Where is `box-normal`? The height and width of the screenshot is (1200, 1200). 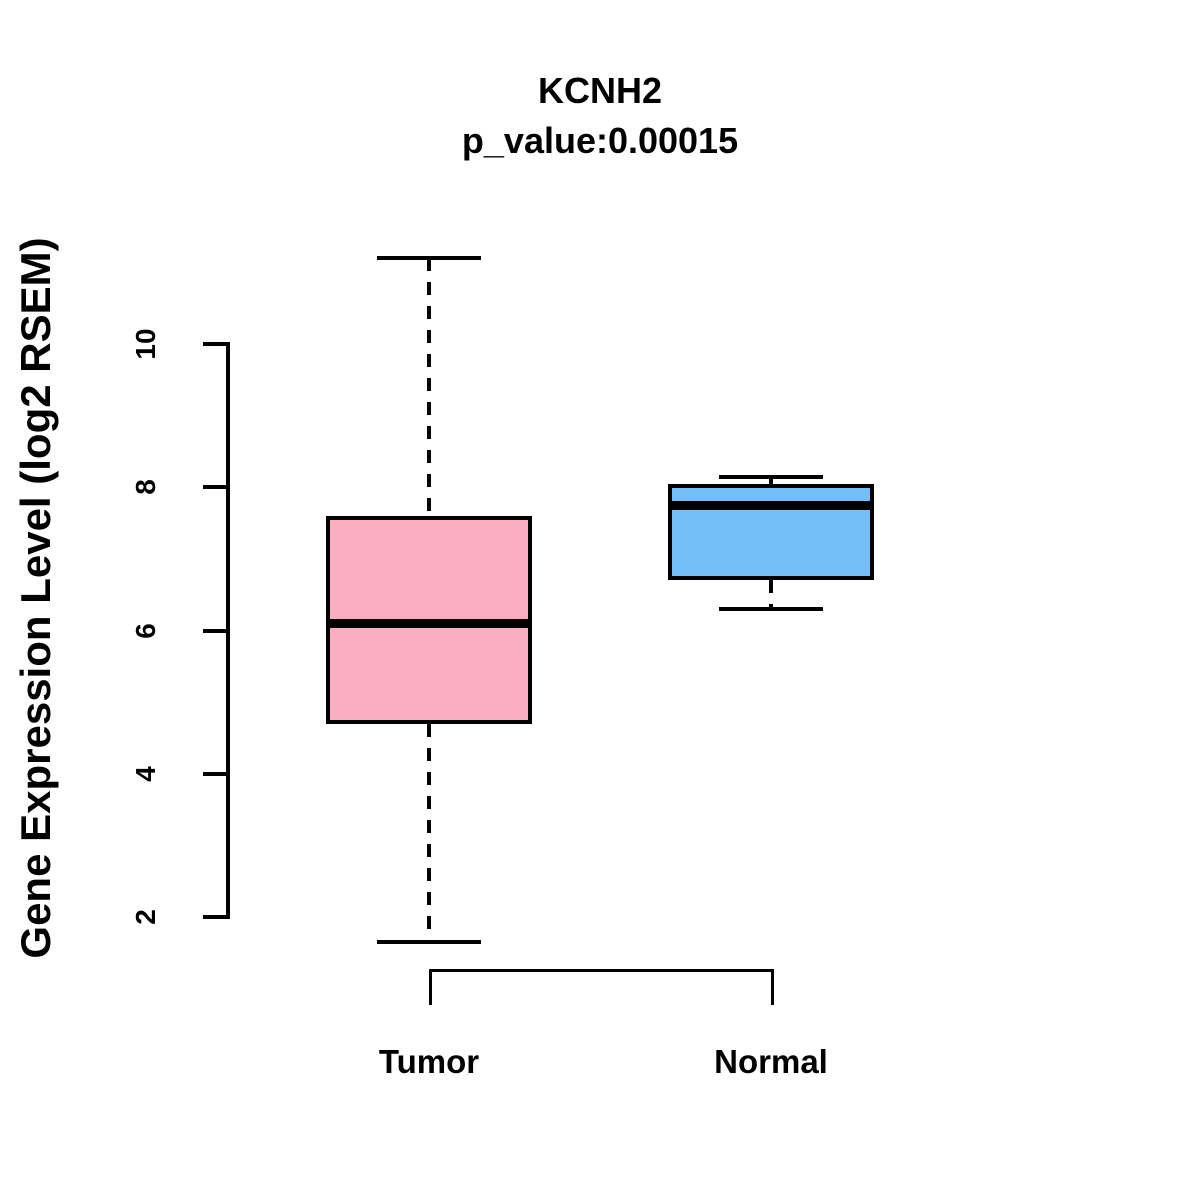 box-normal is located at coordinates (771, 532).